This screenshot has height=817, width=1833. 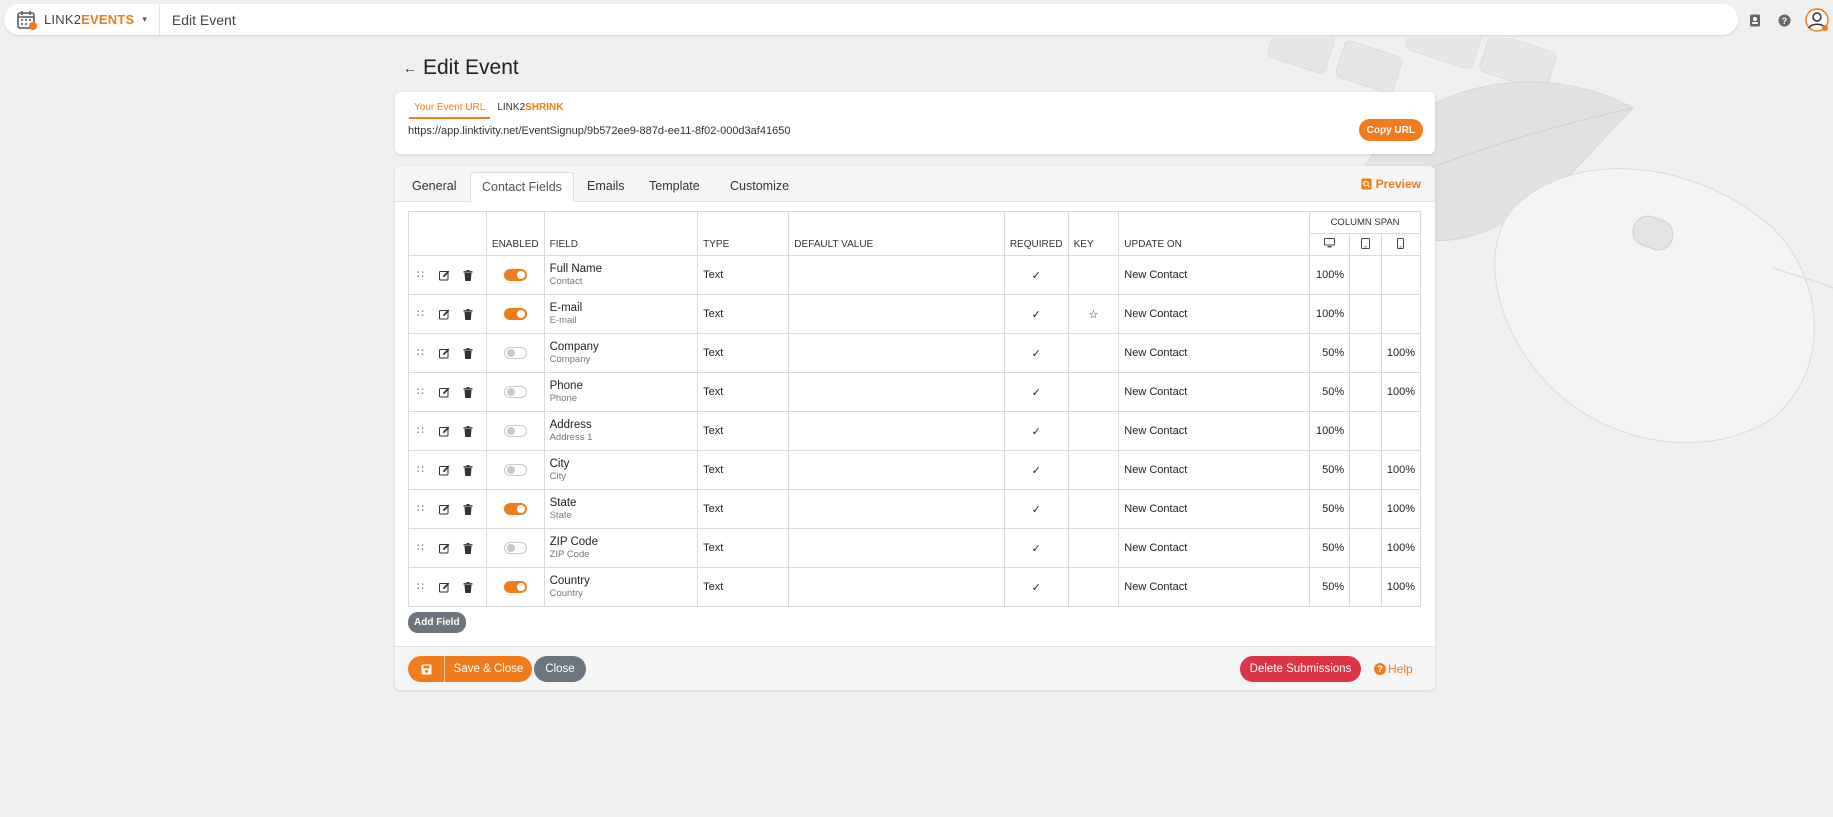 I want to click on row-actions: ∷, so click(x=447, y=431).